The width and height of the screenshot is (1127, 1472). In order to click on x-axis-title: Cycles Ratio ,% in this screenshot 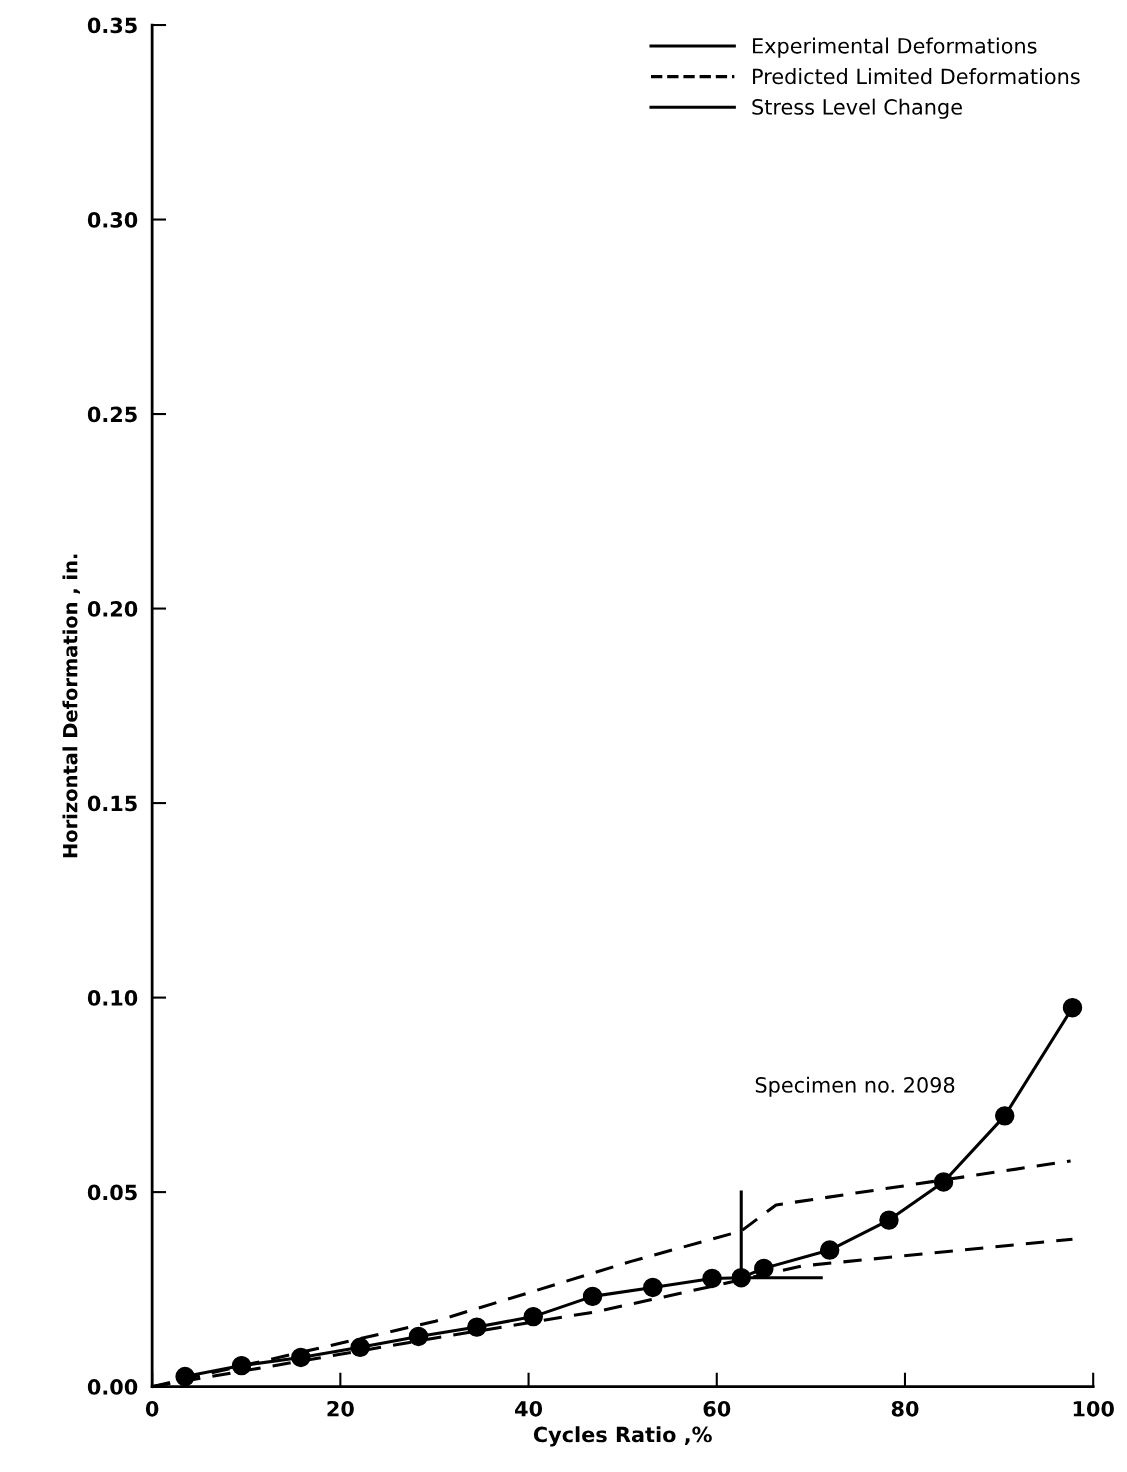, I will do `click(622, 1436)`.